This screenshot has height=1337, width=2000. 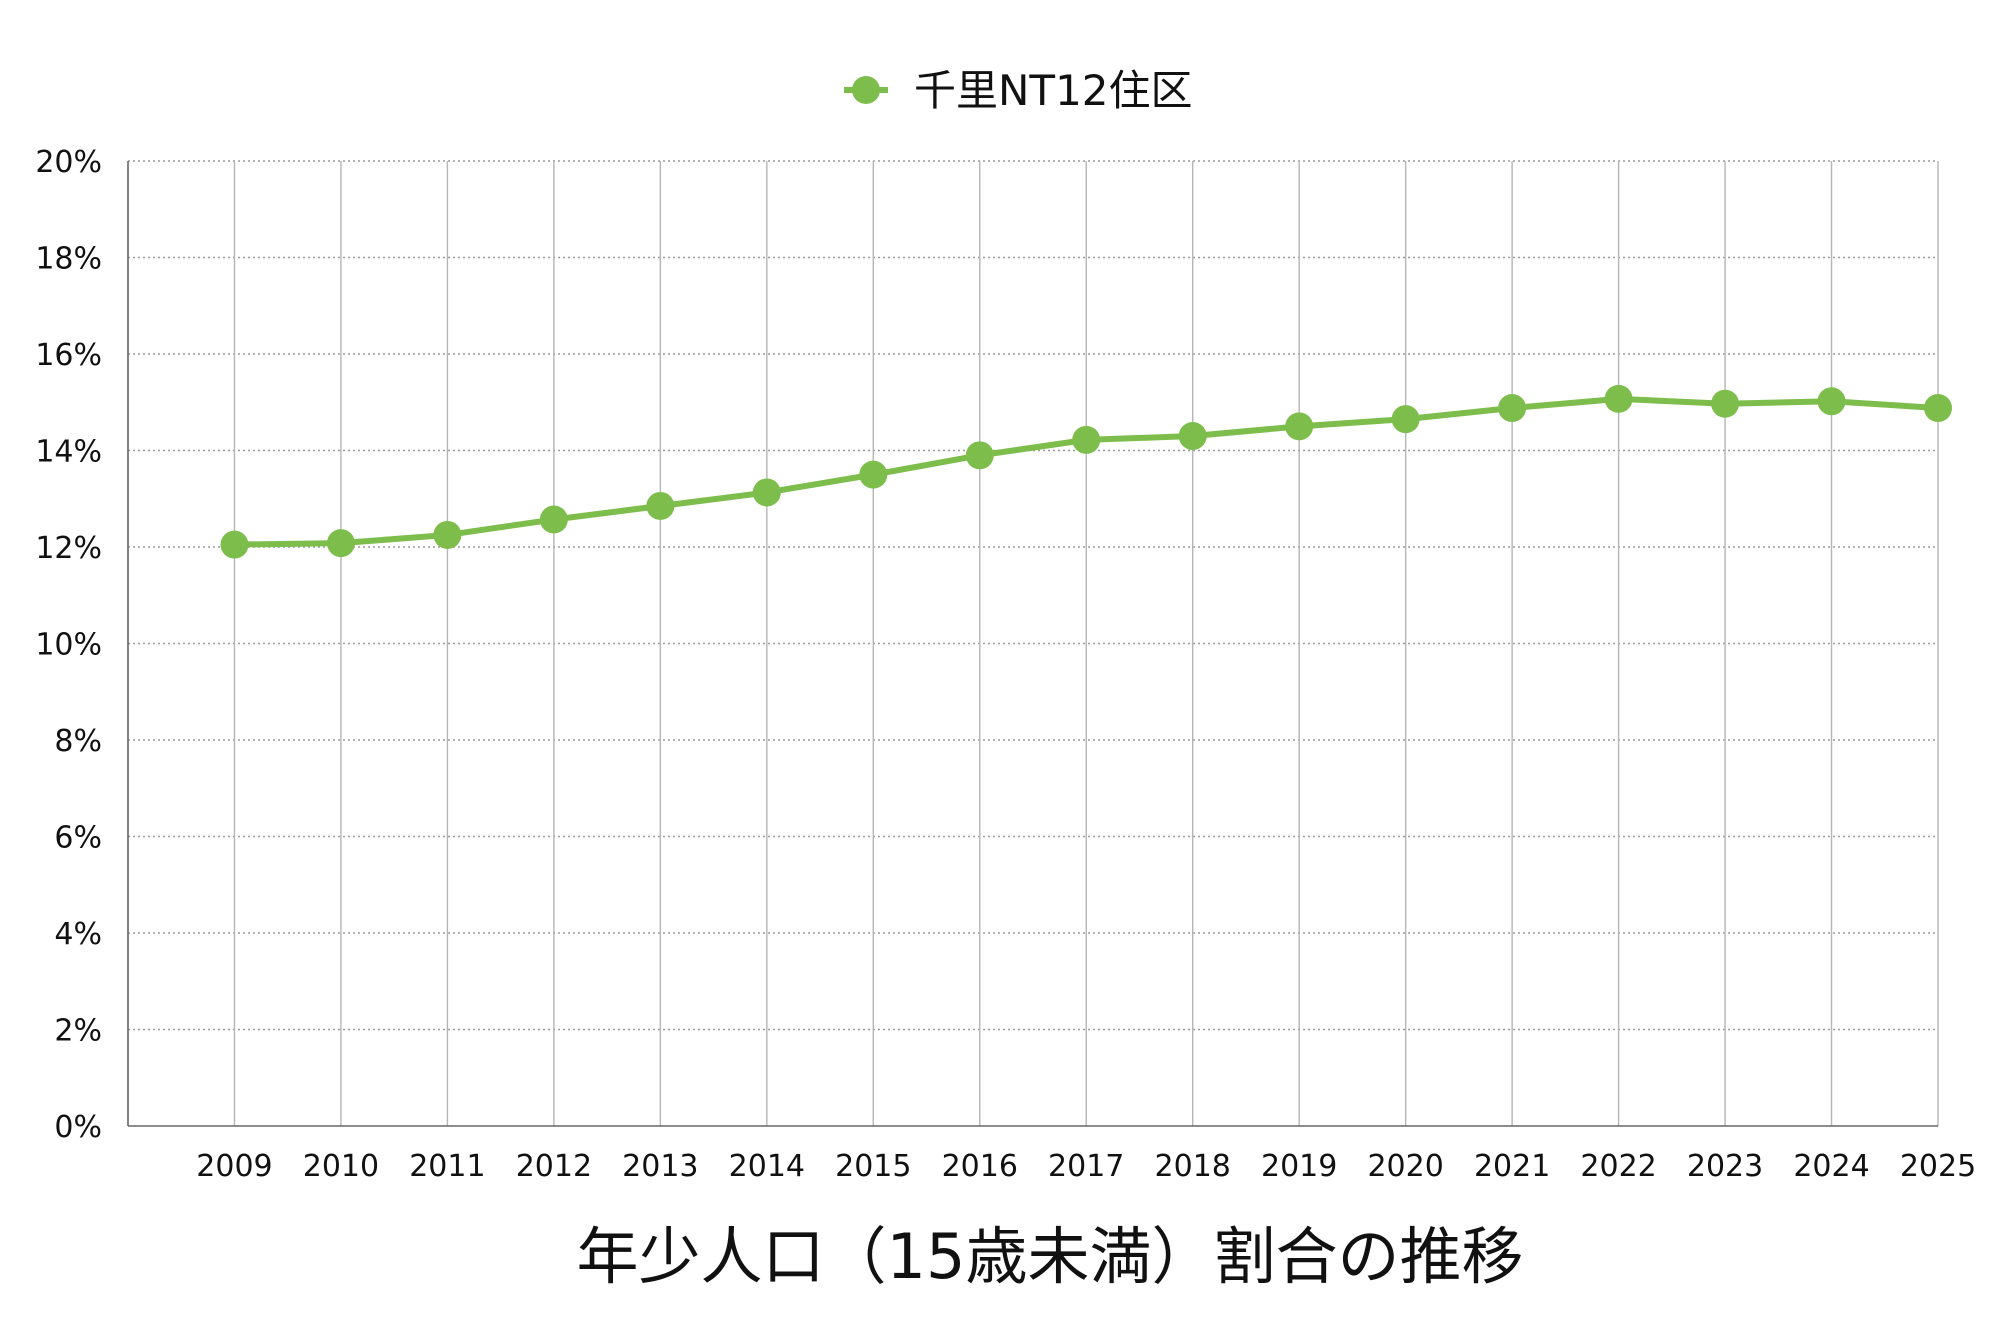 What do you see at coordinates (78, 1127) in the screenshot?
I see `y-tick-label: 0%` at bounding box center [78, 1127].